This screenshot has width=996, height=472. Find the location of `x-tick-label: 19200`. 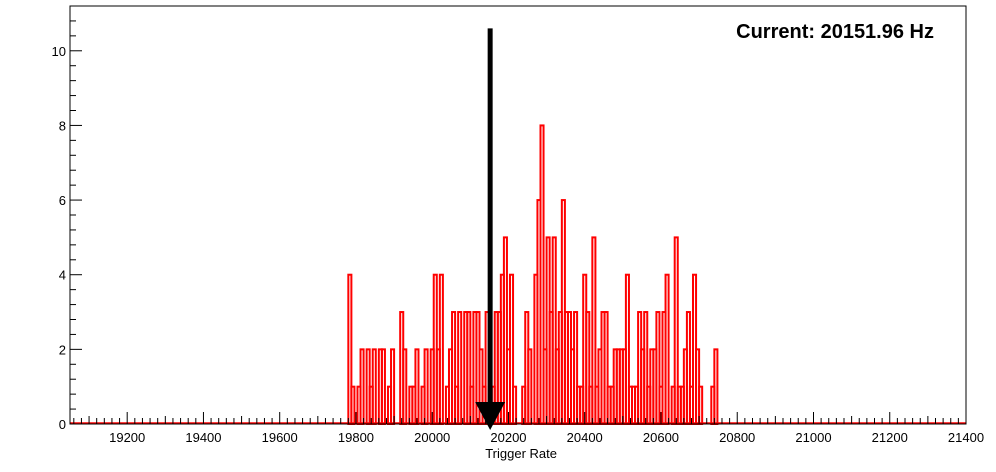

x-tick-label: 19200 is located at coordinates (127, 437).